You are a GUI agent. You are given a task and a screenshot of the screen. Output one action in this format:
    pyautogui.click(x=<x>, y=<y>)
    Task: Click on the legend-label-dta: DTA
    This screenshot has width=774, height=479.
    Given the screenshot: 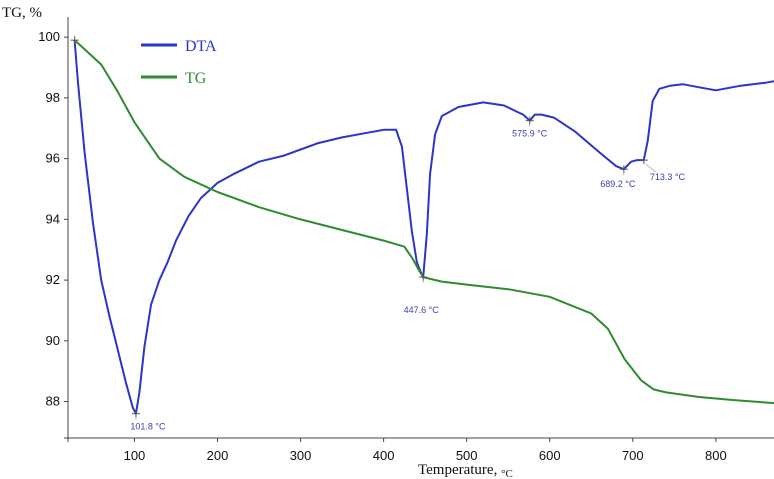 What is the action you would take?
    pyautogui.click(x=201, y=46)
    